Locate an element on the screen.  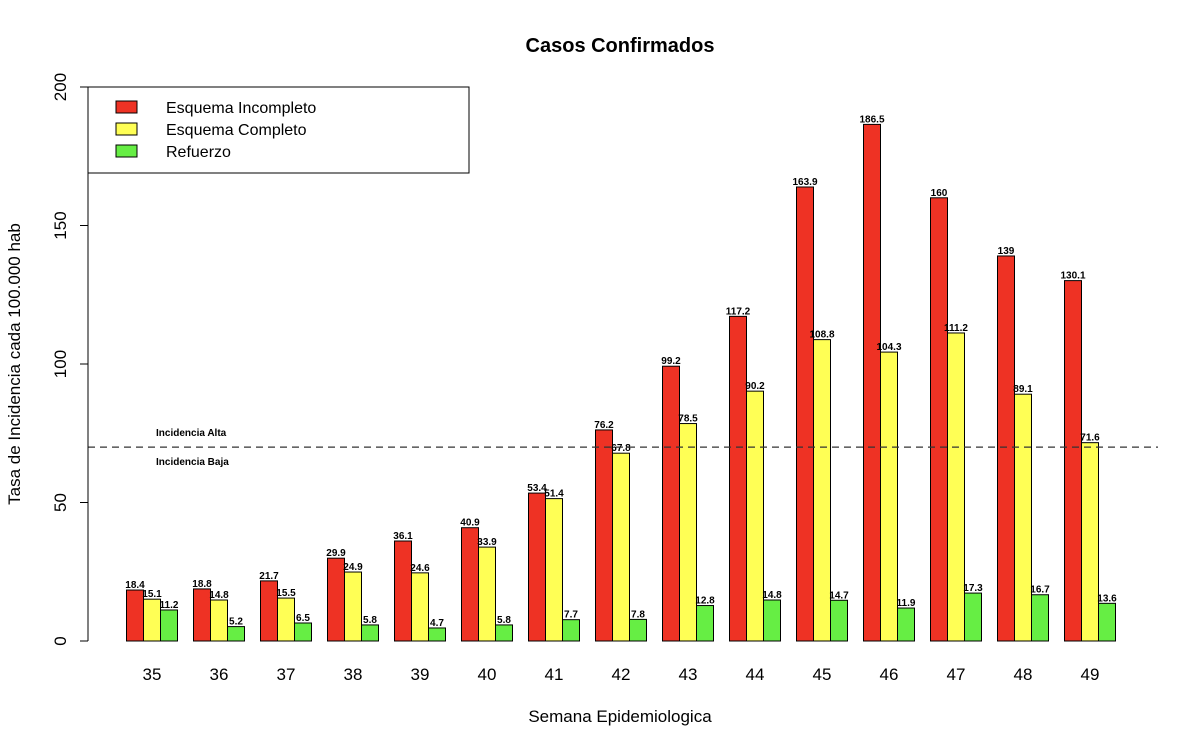
data-label-esquema-incompleto-38: 29.9 is located at coordinates (336, 553).